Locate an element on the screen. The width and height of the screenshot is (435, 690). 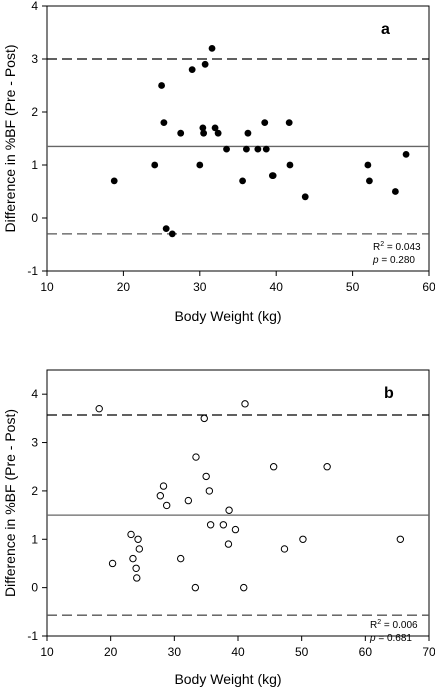
panel-letter: b is located at coordinates (389, 393).